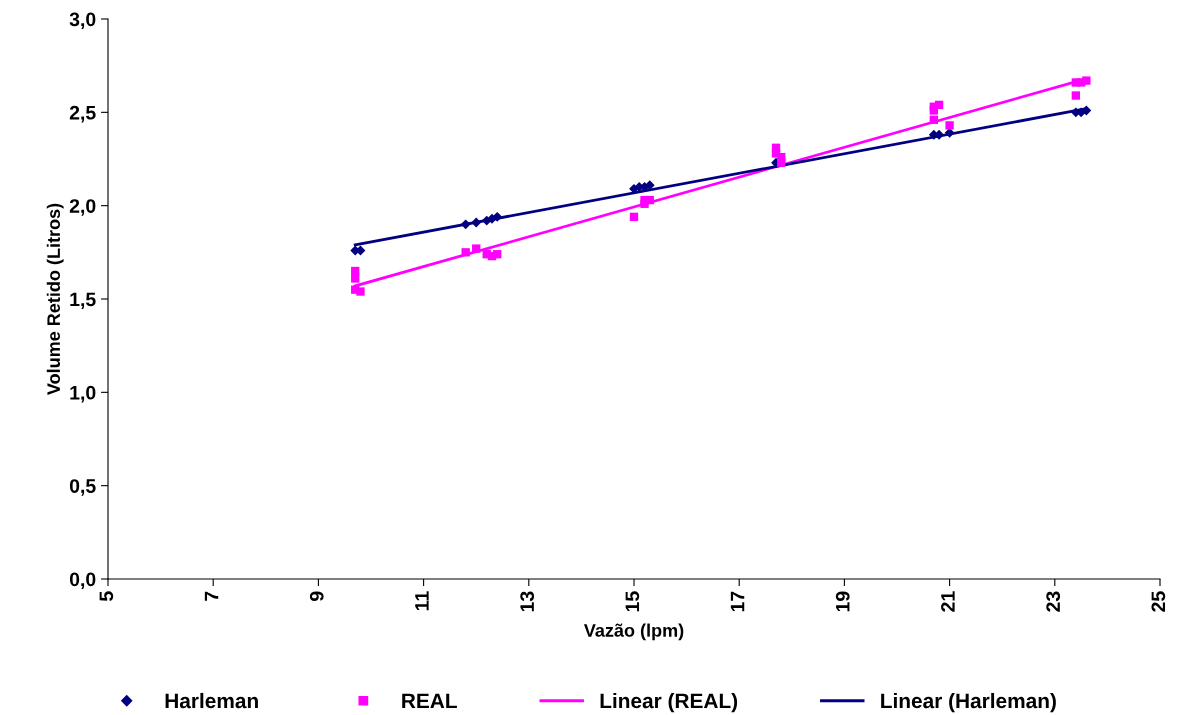  What do you see at coordinates (1158, 601) in the screenshot?
I see `x-tick-label: 25` at bounding box center [1158, 601].